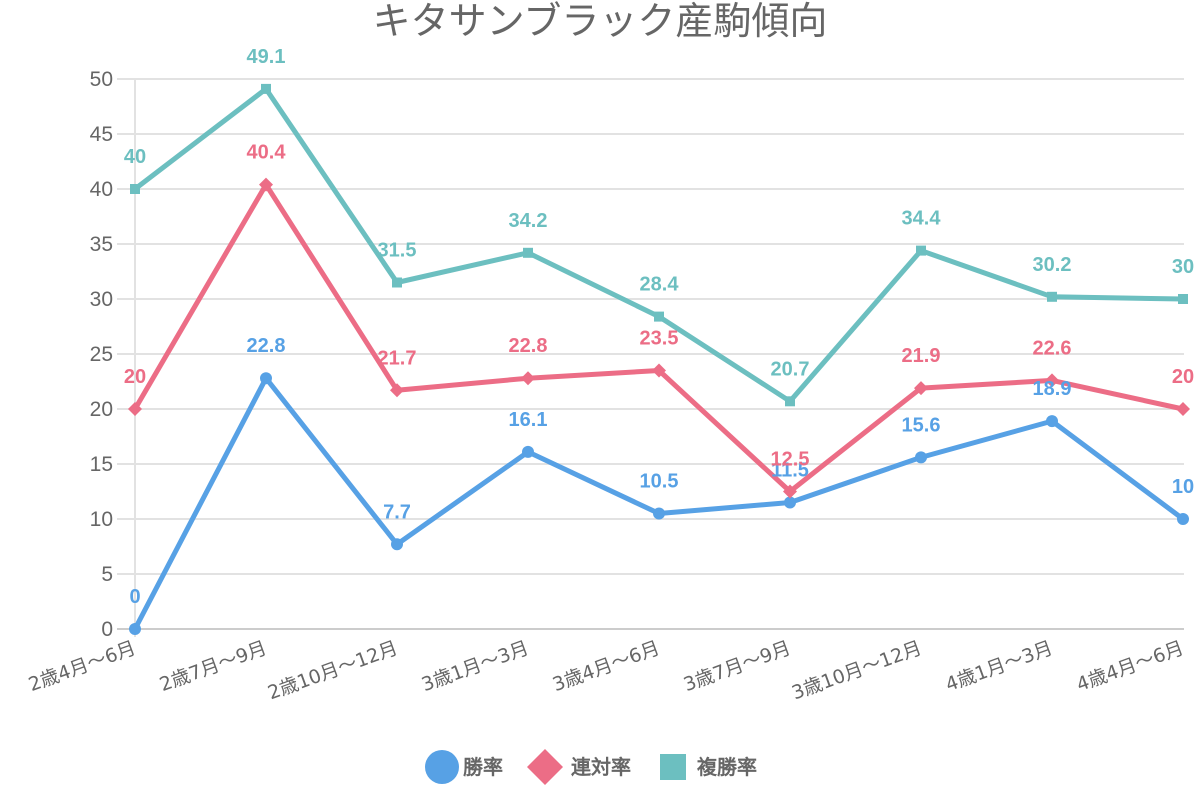  Describe the element at coordinates (1130, 666) in the screenshot. I see `x-tick-label: 4歳4月～6月` at that location.